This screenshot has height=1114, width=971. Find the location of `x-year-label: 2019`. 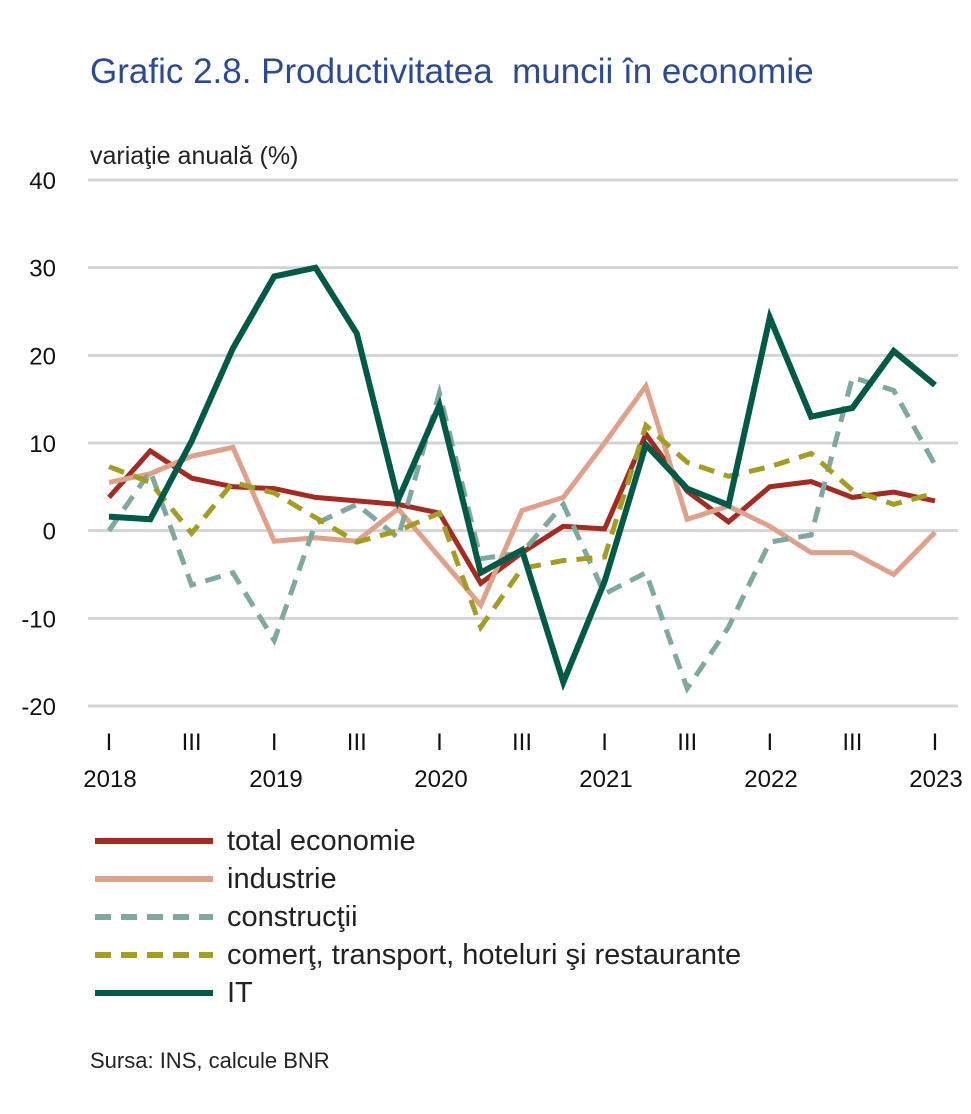

x-year-label: 2019 is located at coordinates (275, 779).